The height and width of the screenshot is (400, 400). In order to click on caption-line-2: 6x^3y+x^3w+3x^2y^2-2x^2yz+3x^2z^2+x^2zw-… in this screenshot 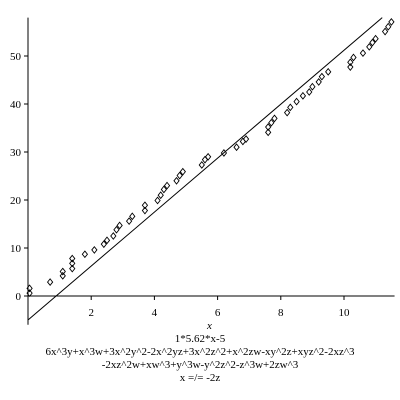, I will do `click(200, 352)`.